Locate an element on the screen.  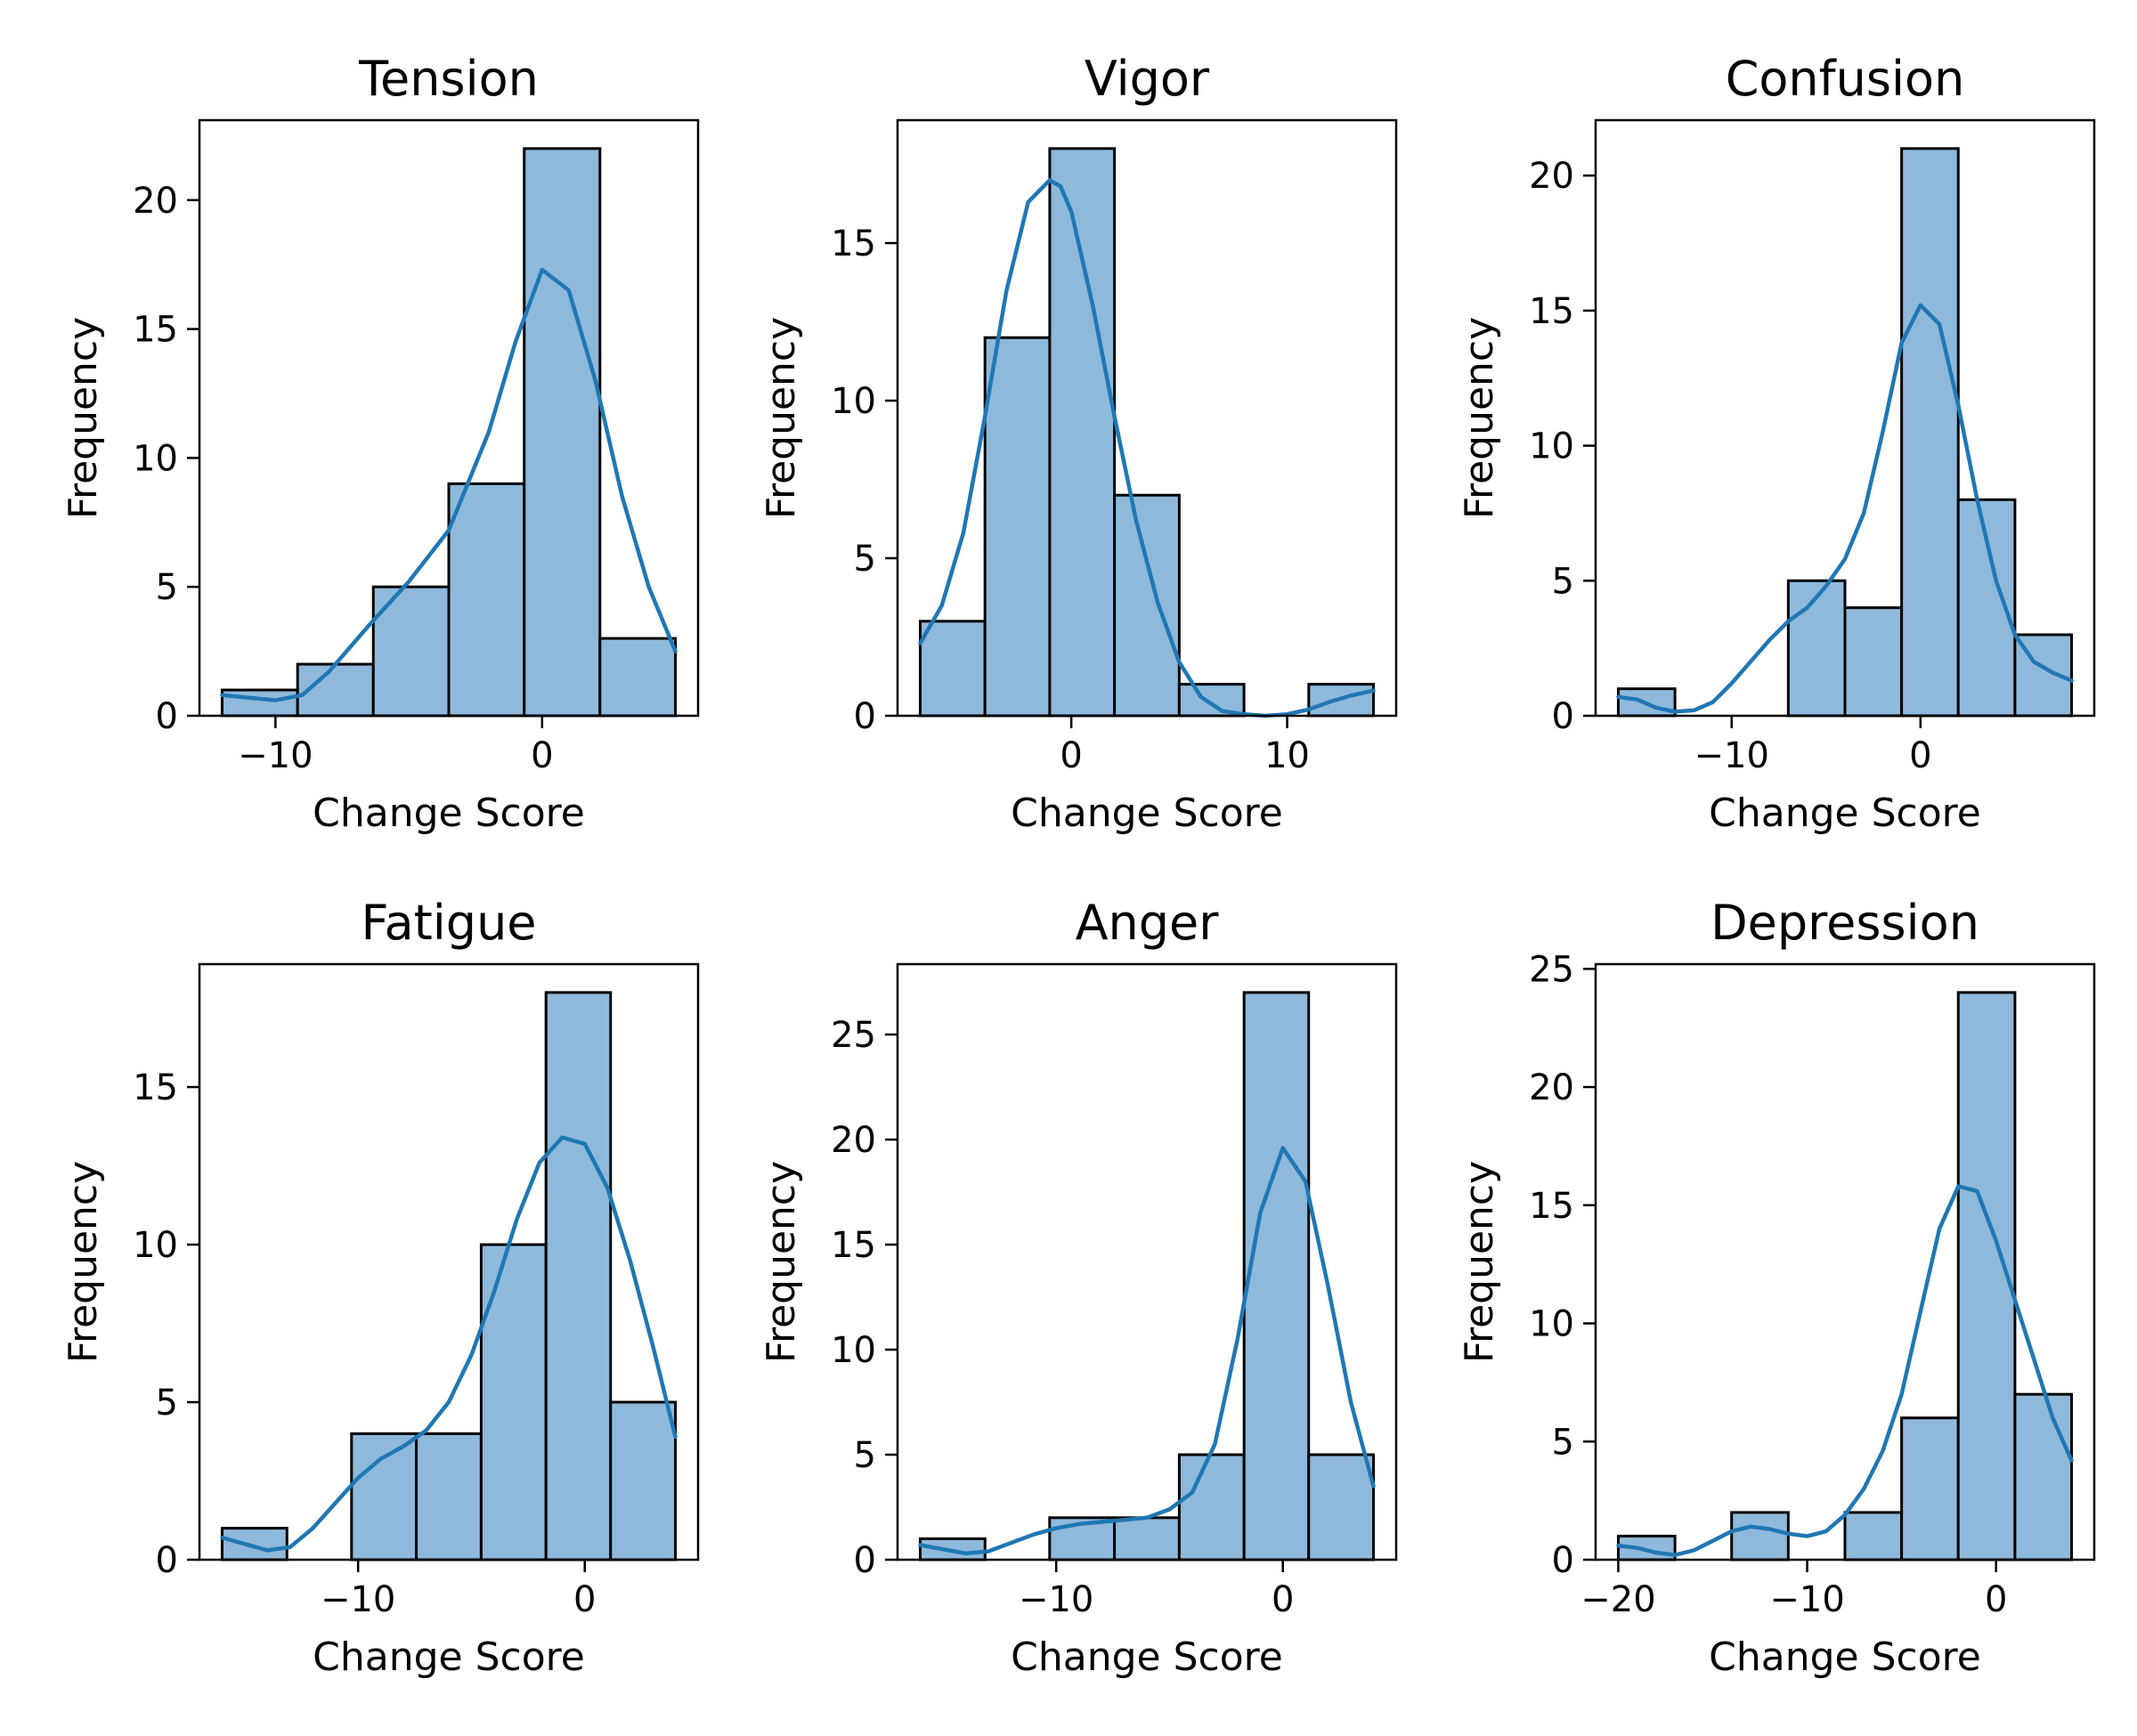
panel-title: Fatigue is located at coordinates (448, 923).